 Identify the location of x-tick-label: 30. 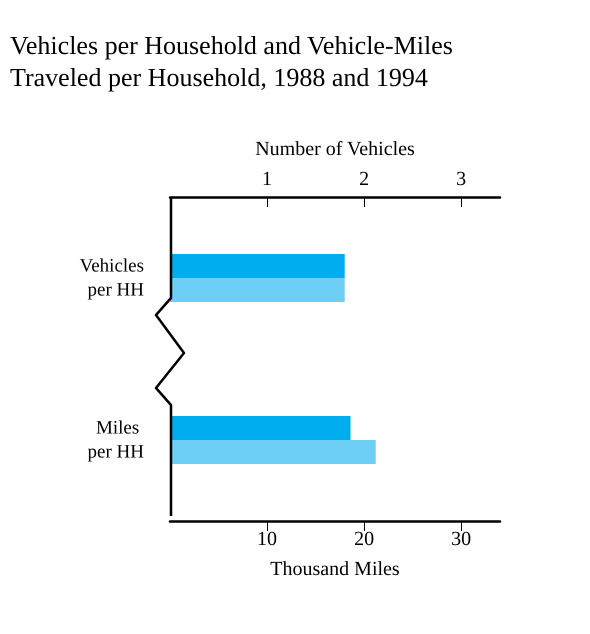
(461, 539).